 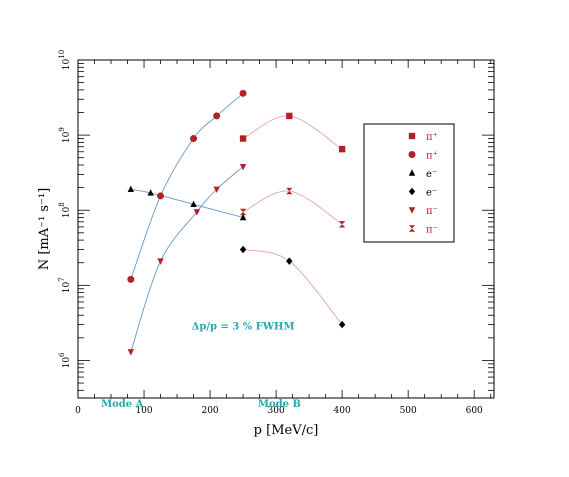 What do you see at coordinates (408, 411) in the screenshot?
I see `x-tick-label: 500` at bounding box center [408, 411].